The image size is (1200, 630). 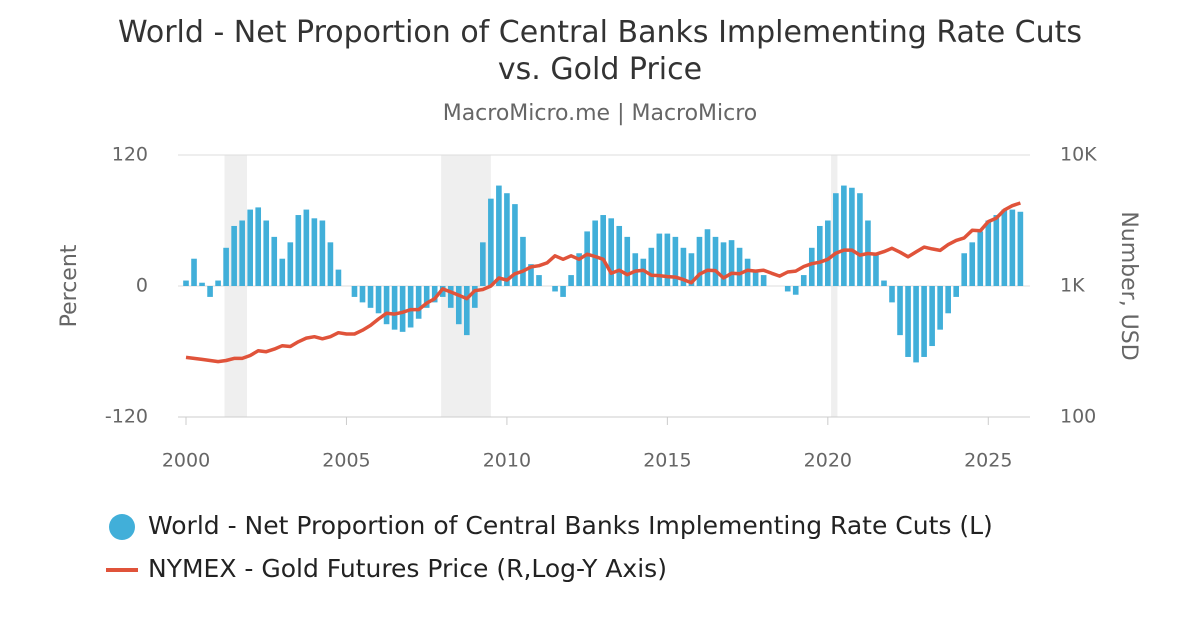 What do you see at coordinates (507, 461) in the screenshot?
I see `x-tick-label: 2010` at bounding box center [507, 461].